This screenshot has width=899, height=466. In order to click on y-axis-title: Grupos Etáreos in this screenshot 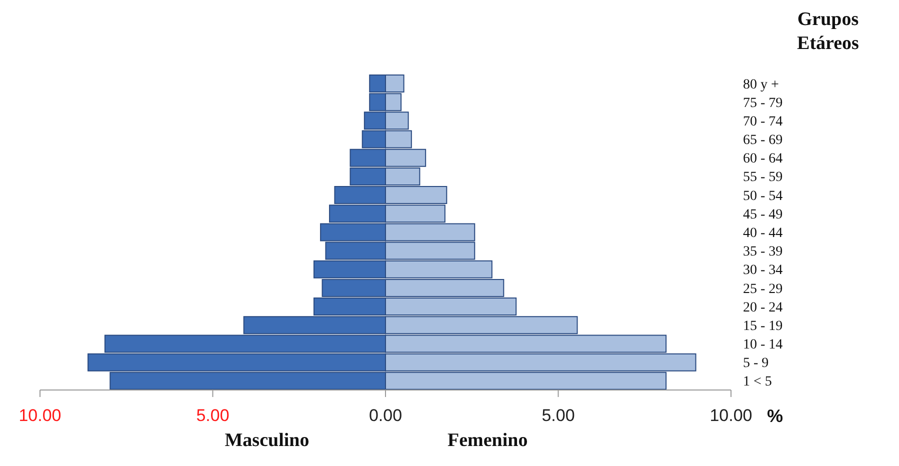, I will do `click(828, 32)`.